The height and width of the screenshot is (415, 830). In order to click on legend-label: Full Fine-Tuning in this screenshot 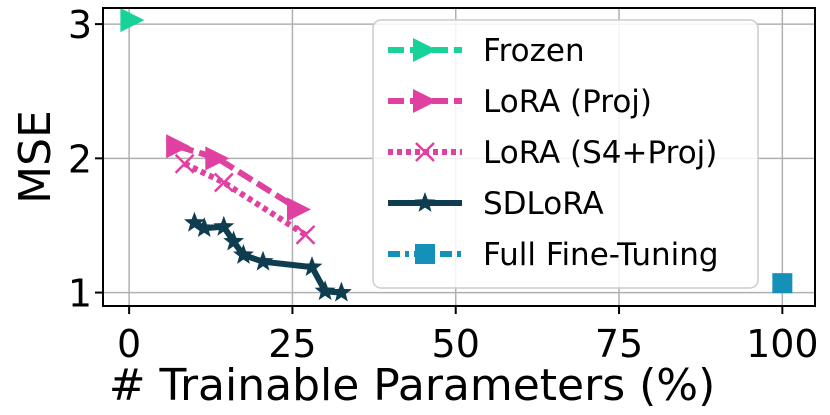, I will do `click(601, 255)`.